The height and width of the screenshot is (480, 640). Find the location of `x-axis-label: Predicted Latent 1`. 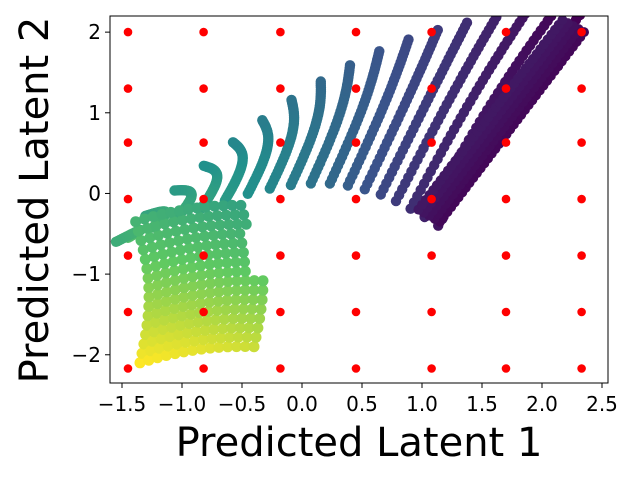

x-axis-label: Predicted Latent 1 is located at coordinates (359, 443).